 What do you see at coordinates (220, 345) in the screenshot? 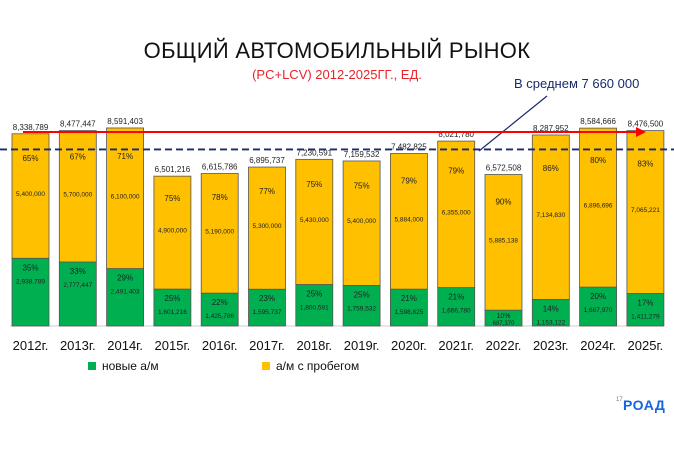
I see `x-tick-label: 2016г.` at bounding box center [220, 345].